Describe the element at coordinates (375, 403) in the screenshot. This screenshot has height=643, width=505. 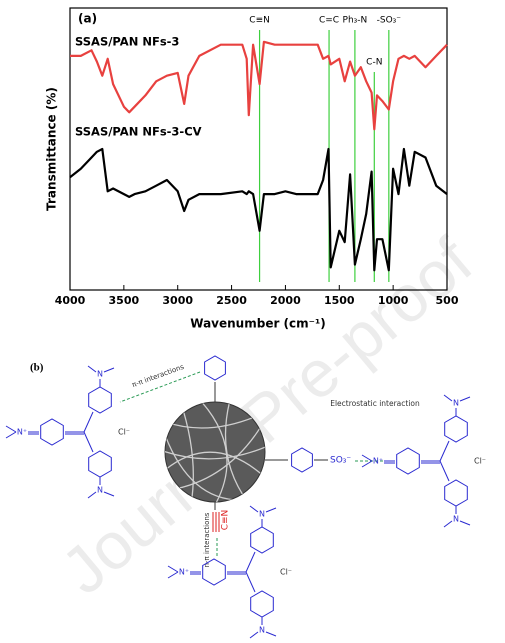
I see `interaction-label: Electrostatic interaction` at that location.